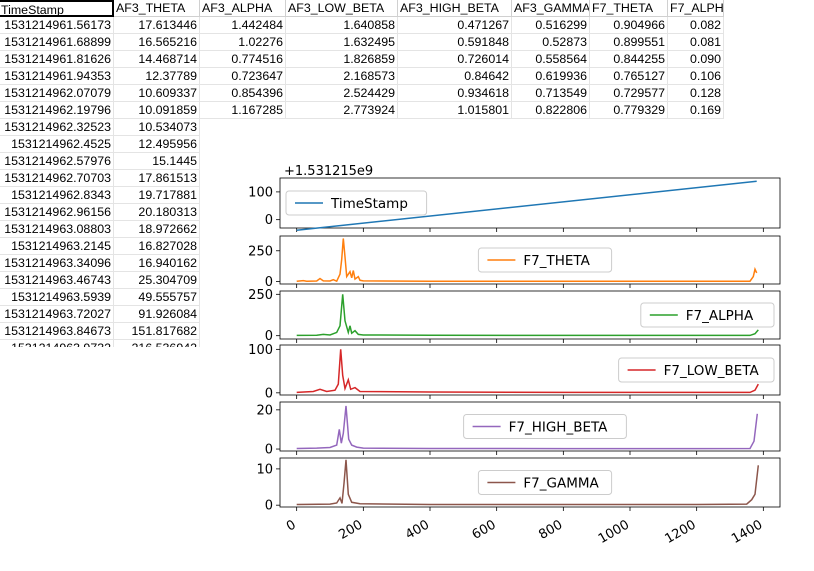 The width and height of the screenshot is (814, 571). Describe the element at coordinates (157, 195) in the screenshot. I see `table-cell: 19.717881` at that location.